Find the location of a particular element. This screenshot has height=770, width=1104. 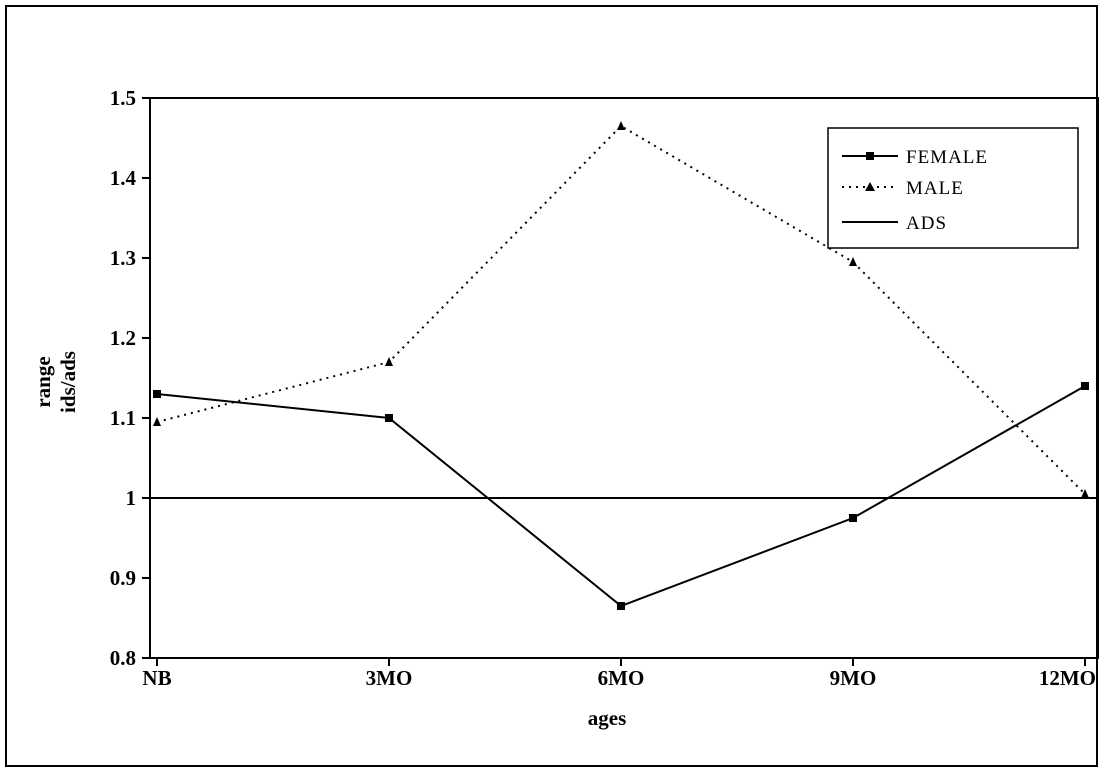

legend: FEMALE MALE ADS is located at coordinates (953, 188).